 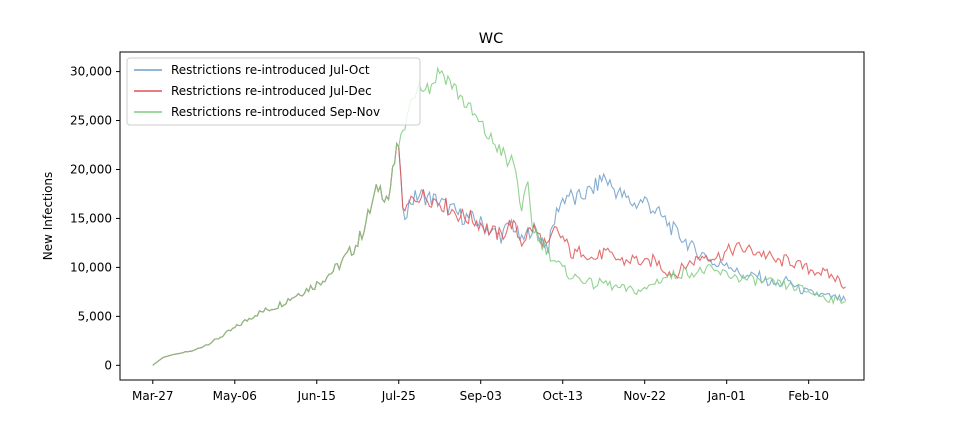 I want to click on y-tick-label: 5,000, so click(x=95, y=316).